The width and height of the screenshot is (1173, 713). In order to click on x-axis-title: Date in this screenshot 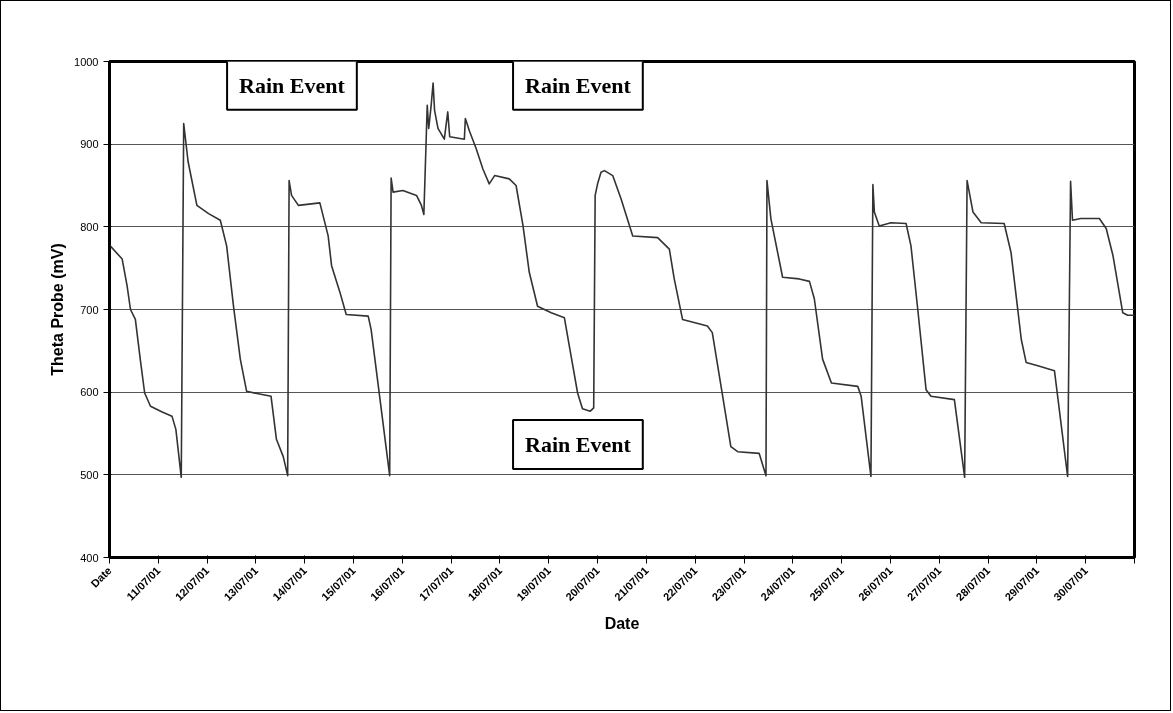, I will do `click(622, 624)`.